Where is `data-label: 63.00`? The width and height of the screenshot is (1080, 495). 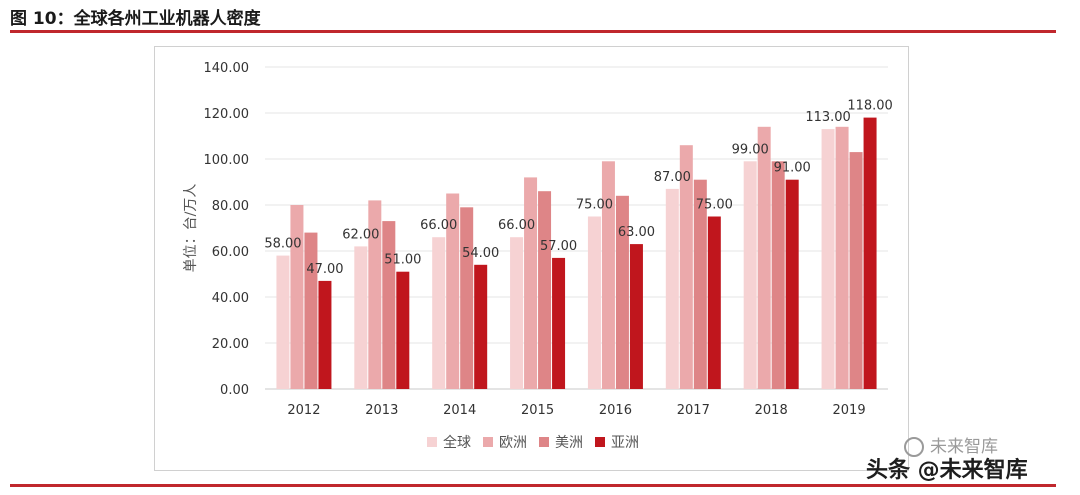 data-label: 63.00 is located at coordinates (636, 232).